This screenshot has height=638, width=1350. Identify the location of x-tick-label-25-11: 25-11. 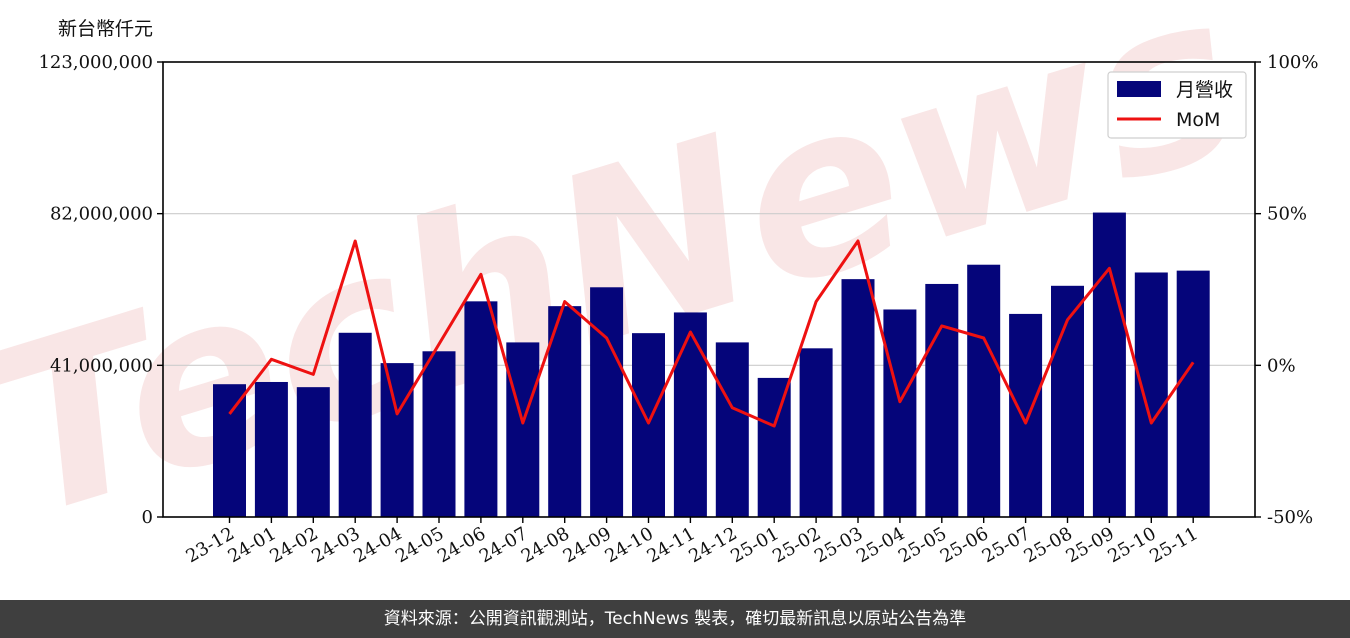
(1173, 545).